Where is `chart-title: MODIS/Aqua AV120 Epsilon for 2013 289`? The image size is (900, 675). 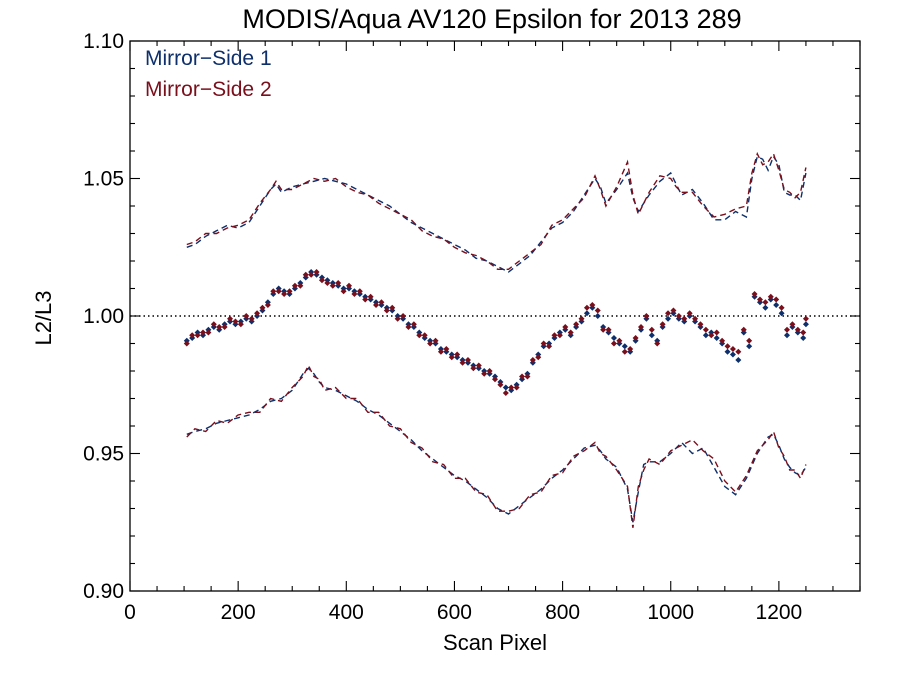 chart-title: MODIS/Aqua AV120 Epsilon for 2013 289 is located at coordinates (491, 19).